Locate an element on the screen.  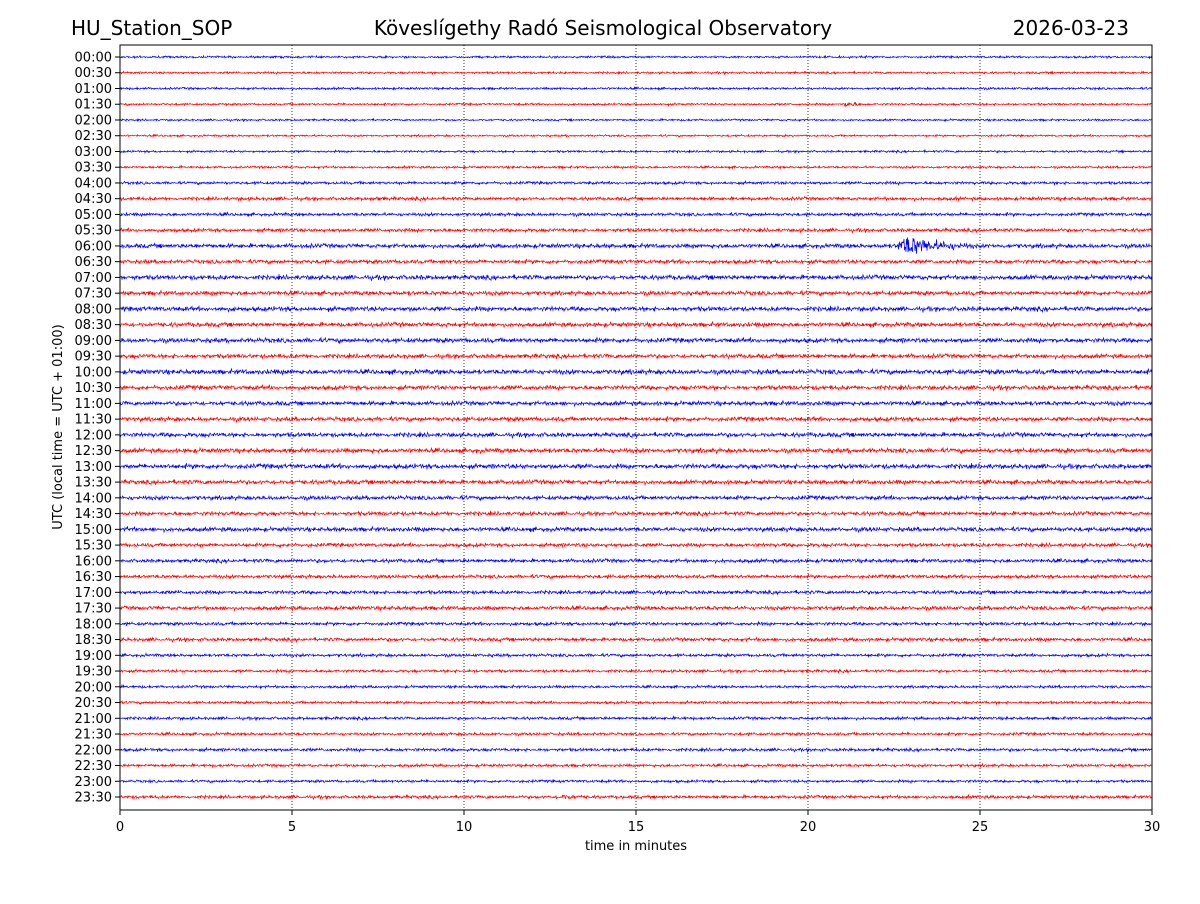
y-tick-label: 16:30 is located at coordinates (93, 577).